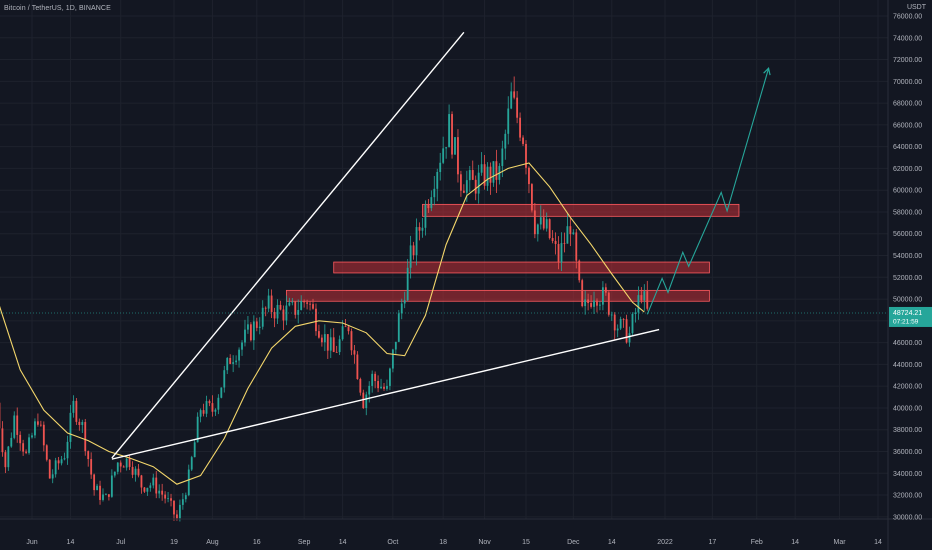  What do you see at coordinates (907, 452) in the screenshot?
I see `price-tick-label: 36000.00` at bounding box center [907, 452].